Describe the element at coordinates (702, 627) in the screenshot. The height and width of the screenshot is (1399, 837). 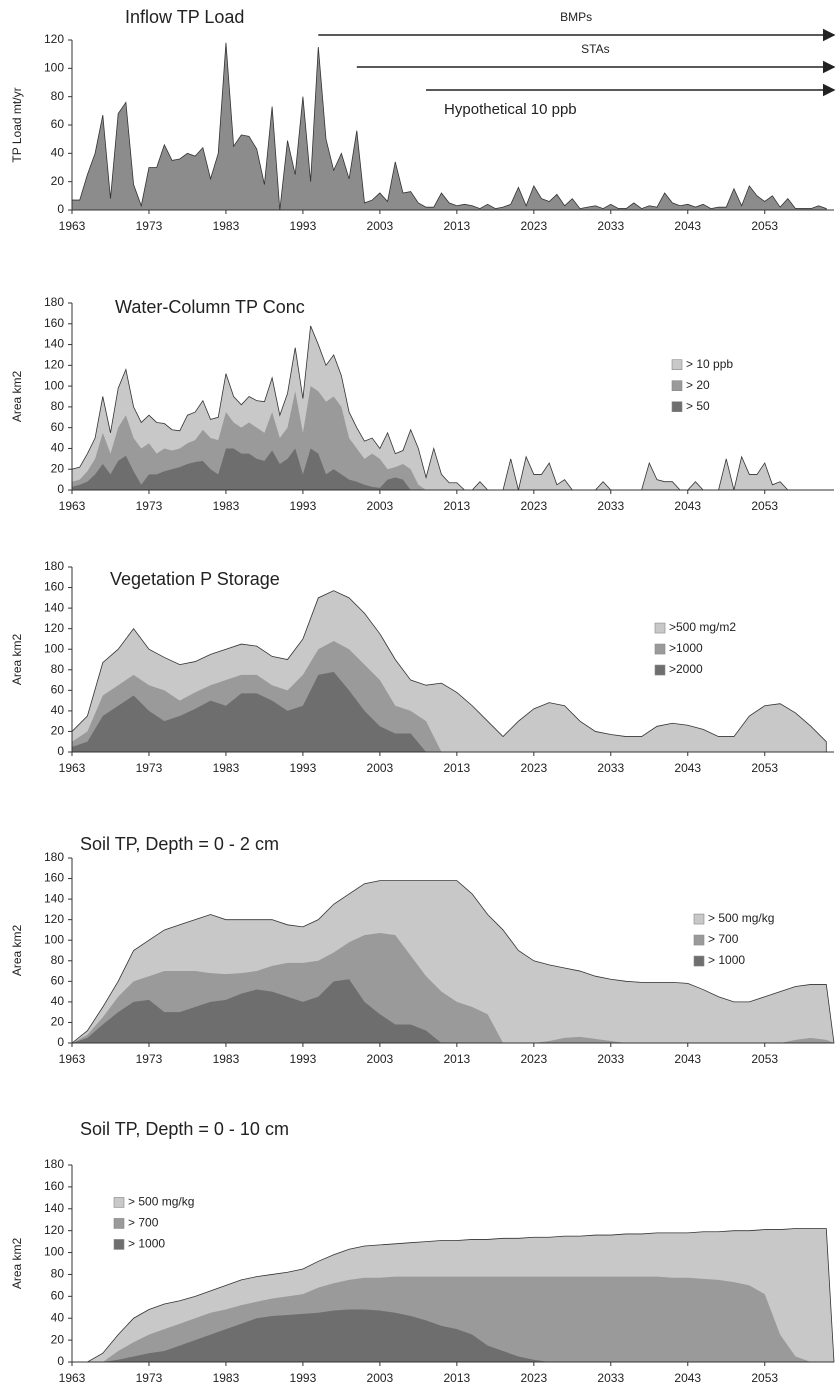
I see `legend-label: >500 mg/m2` at that location.